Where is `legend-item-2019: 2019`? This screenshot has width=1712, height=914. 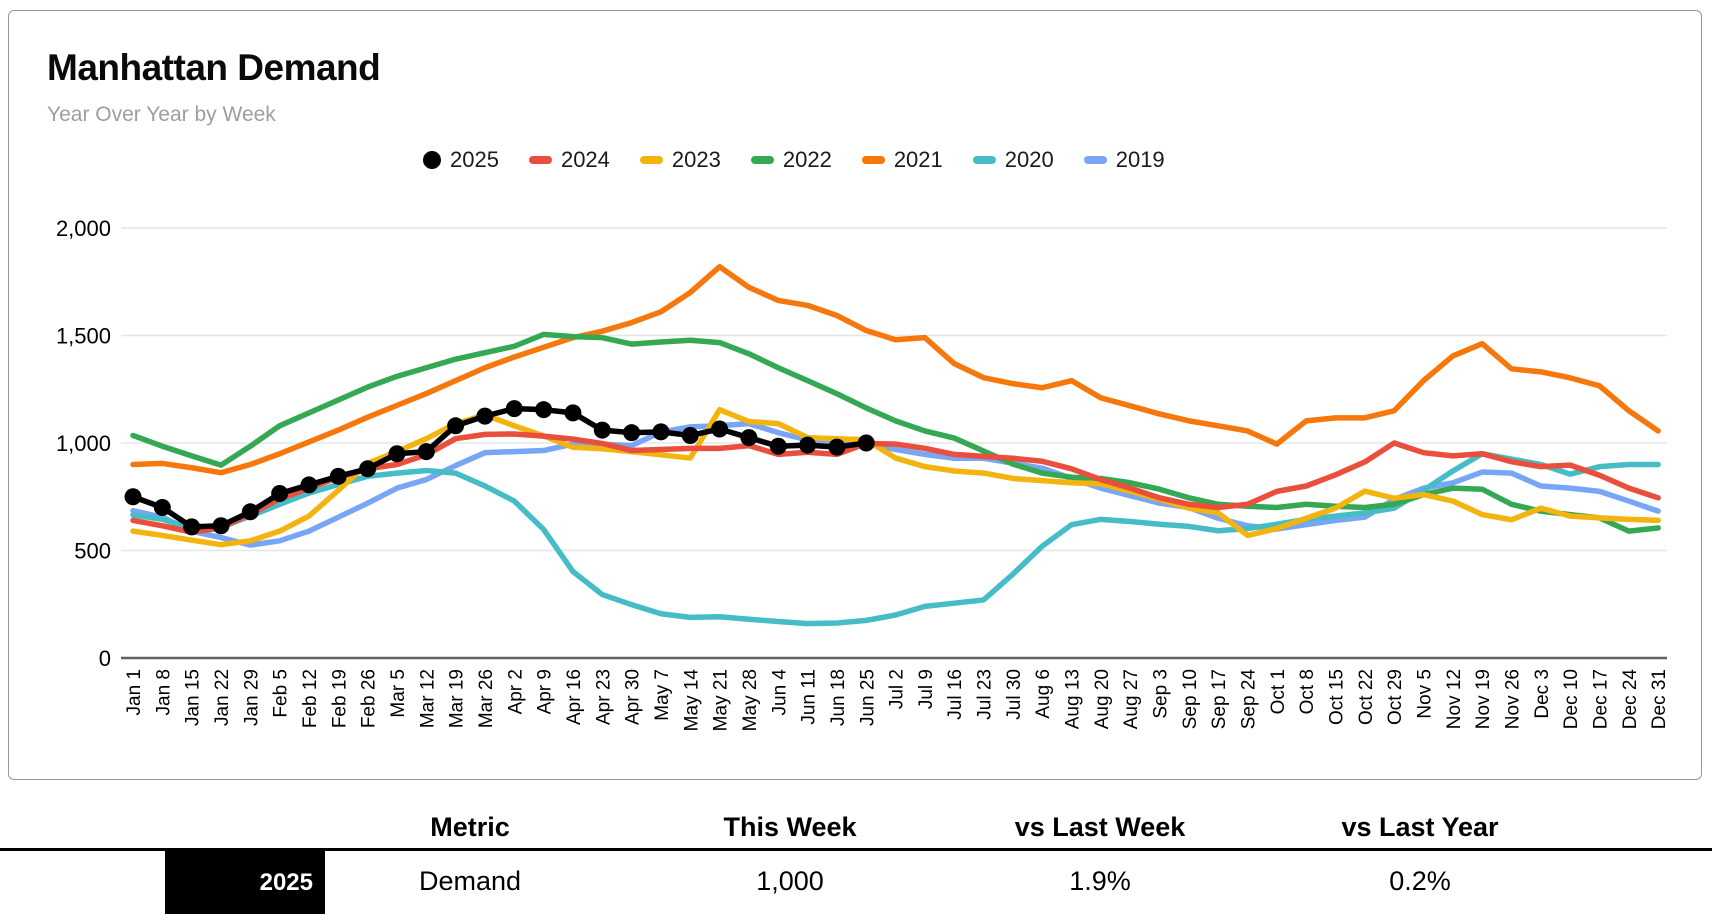
legend-item-2019: 2019 is located at coordinates (1124, 160).